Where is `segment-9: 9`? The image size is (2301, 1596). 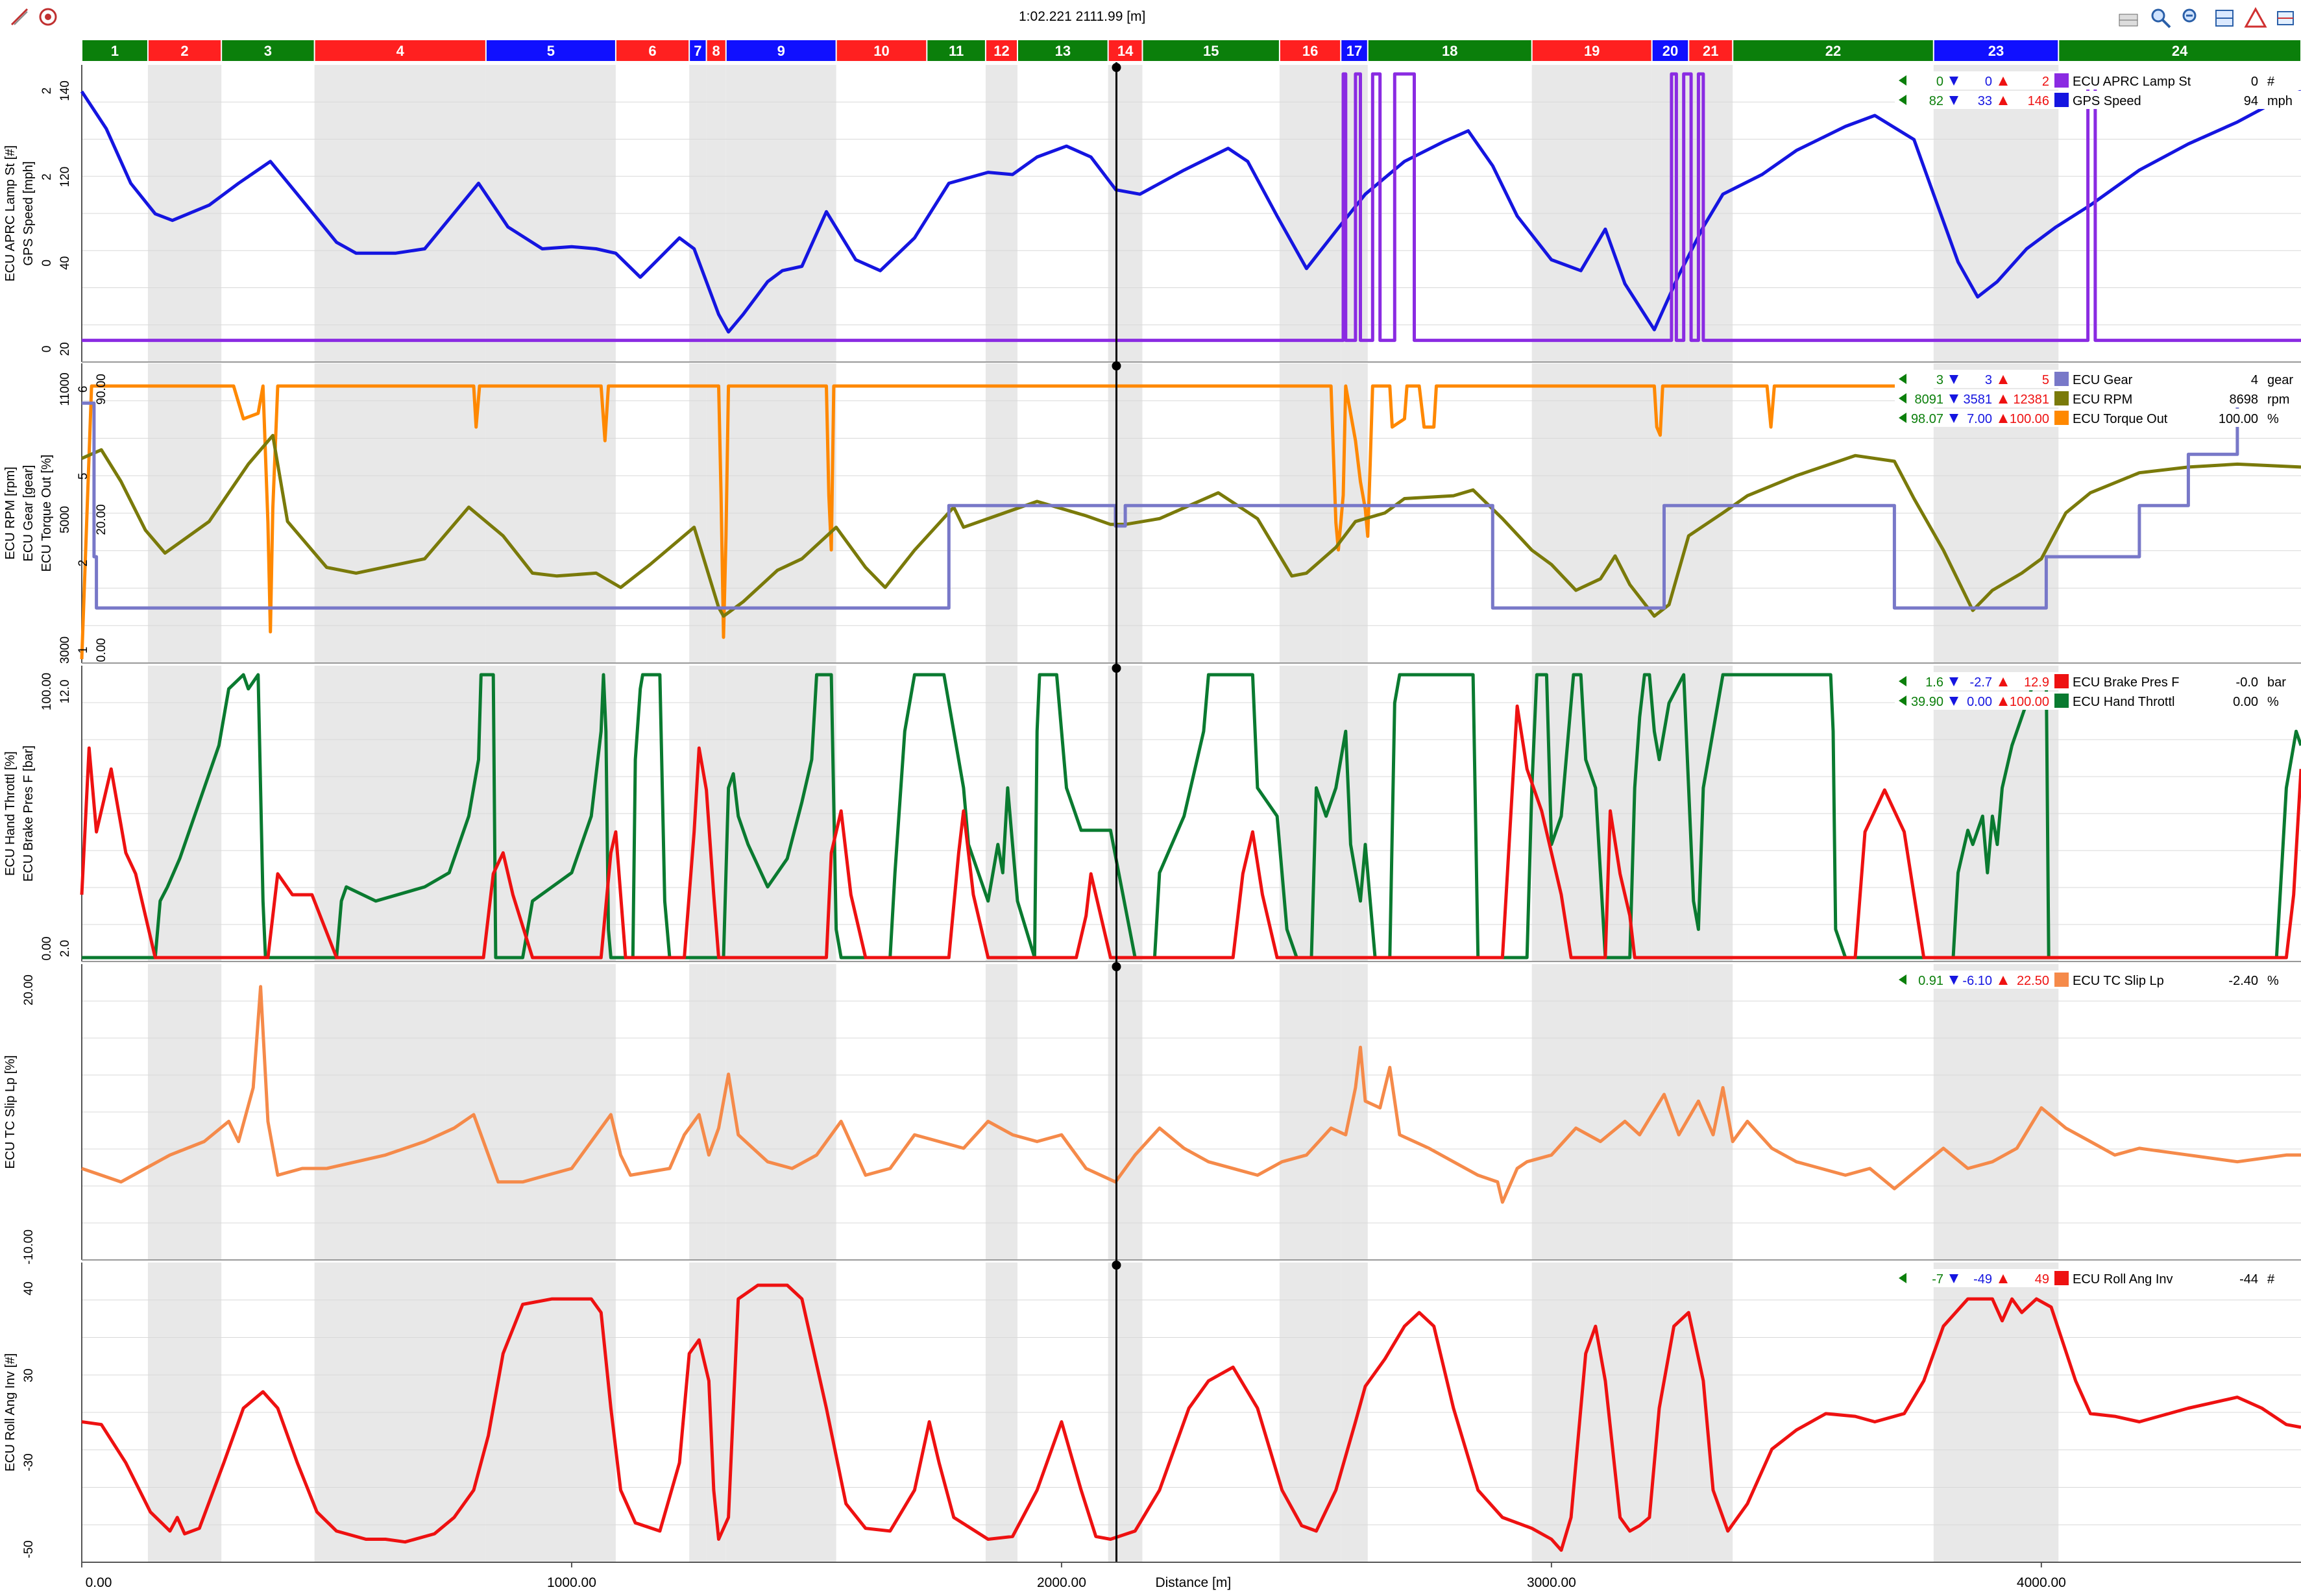
segment-9: 9 is located at coordinates (781, 50).